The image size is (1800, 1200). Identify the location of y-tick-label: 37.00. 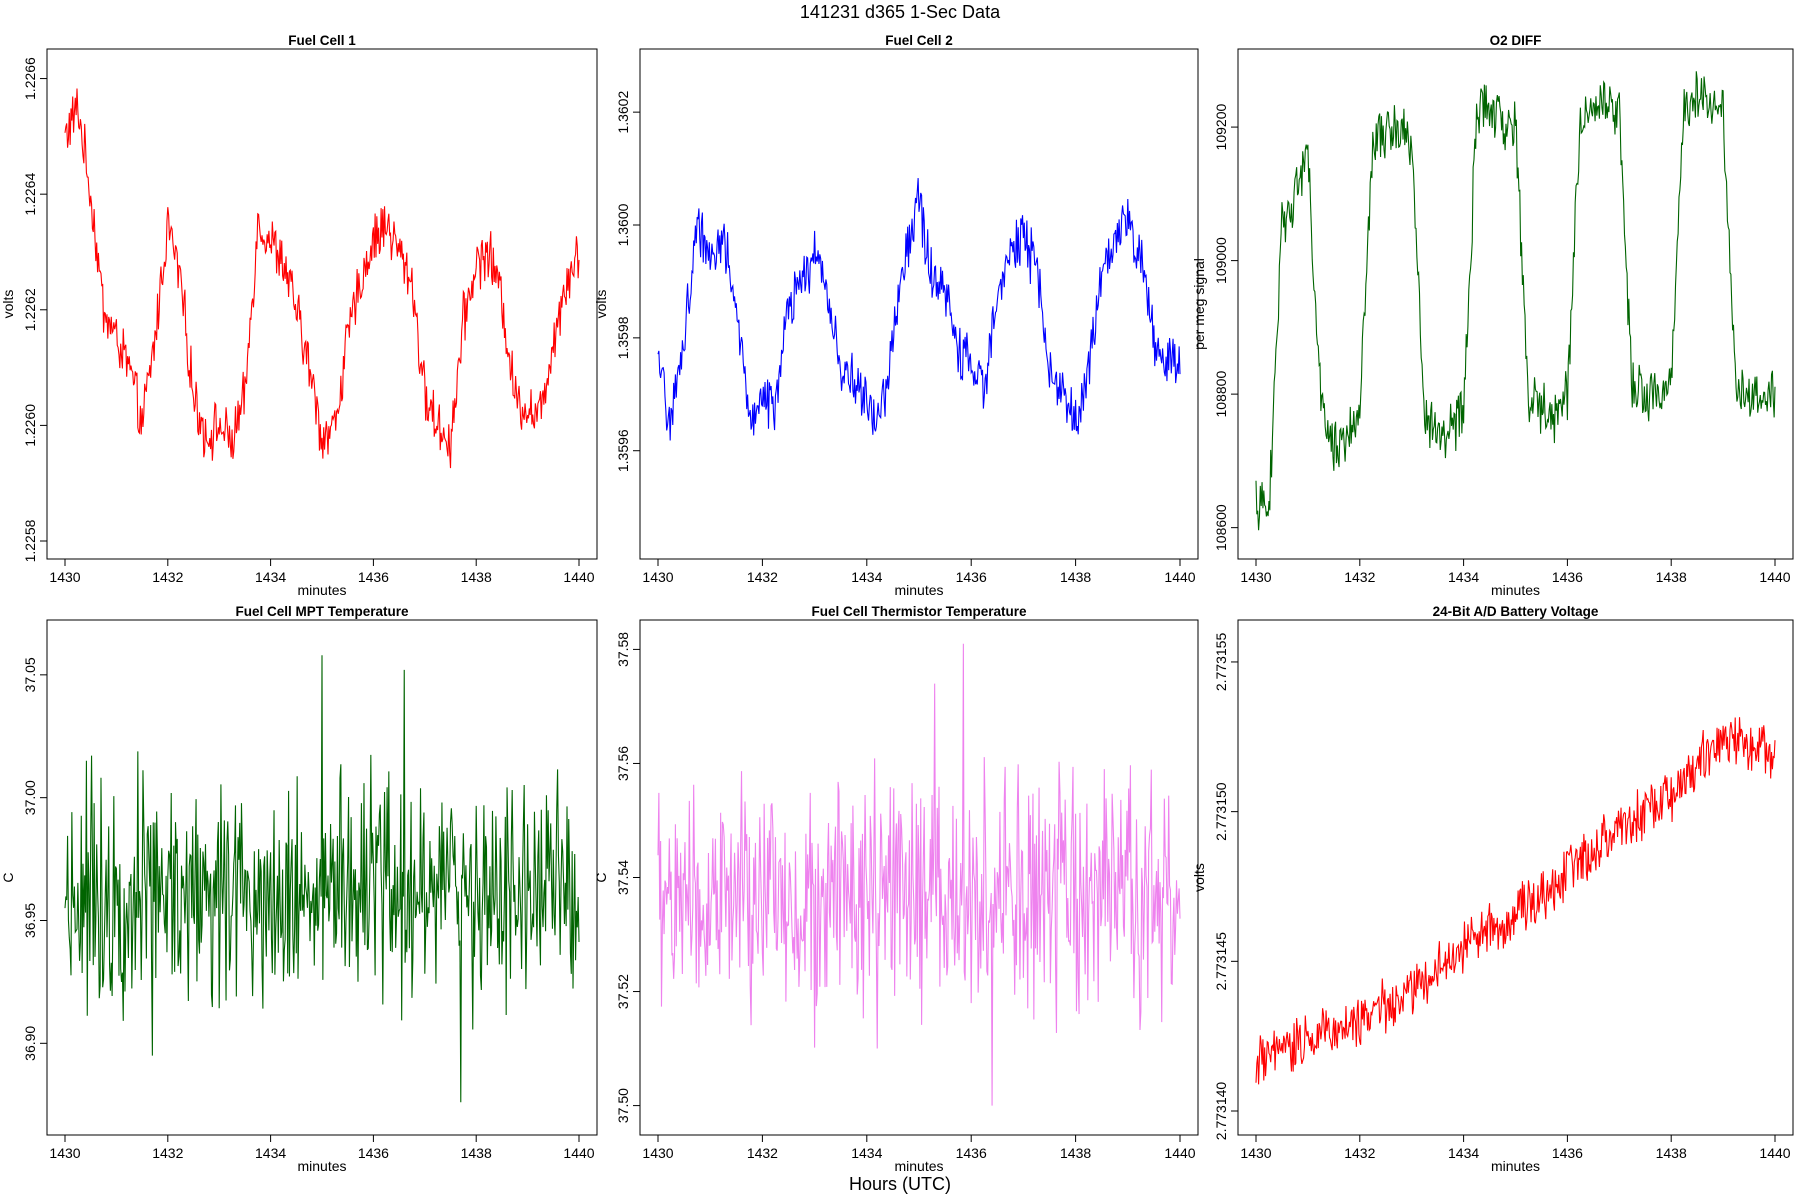
(30, 797).